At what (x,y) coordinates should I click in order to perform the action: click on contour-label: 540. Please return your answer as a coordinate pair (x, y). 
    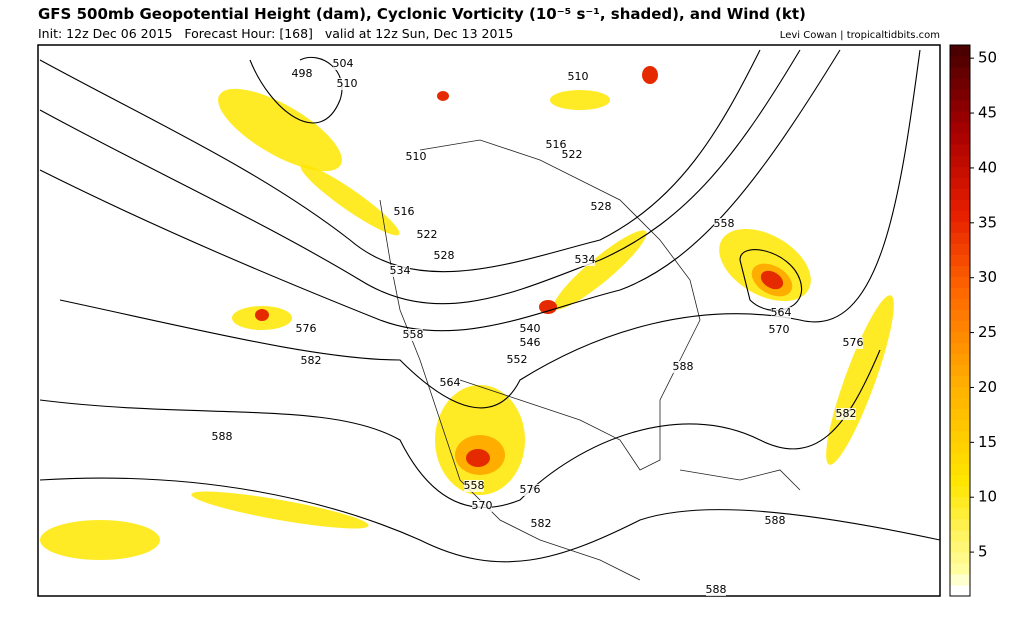
    Looking at the image, I should click on (530, 328).